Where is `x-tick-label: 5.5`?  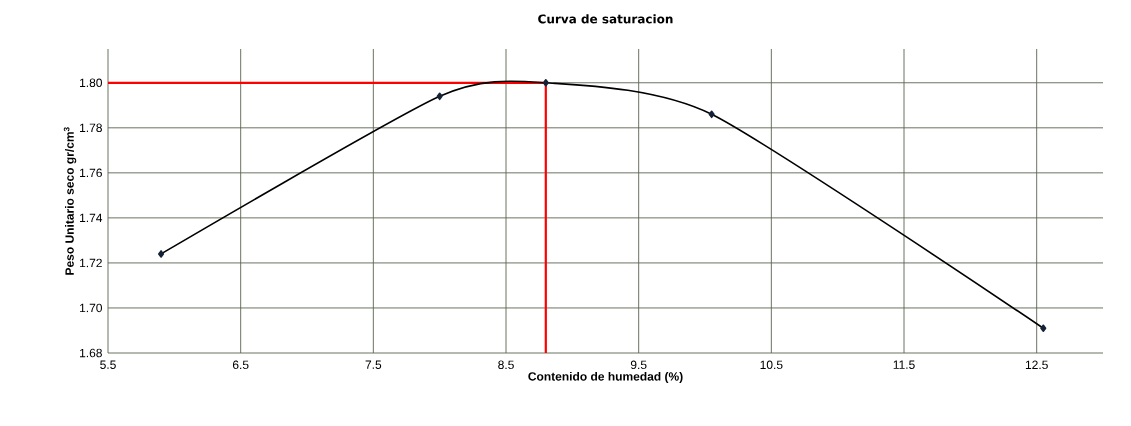
x-tick-label: 5.5 is located at coordinates (108, 364).